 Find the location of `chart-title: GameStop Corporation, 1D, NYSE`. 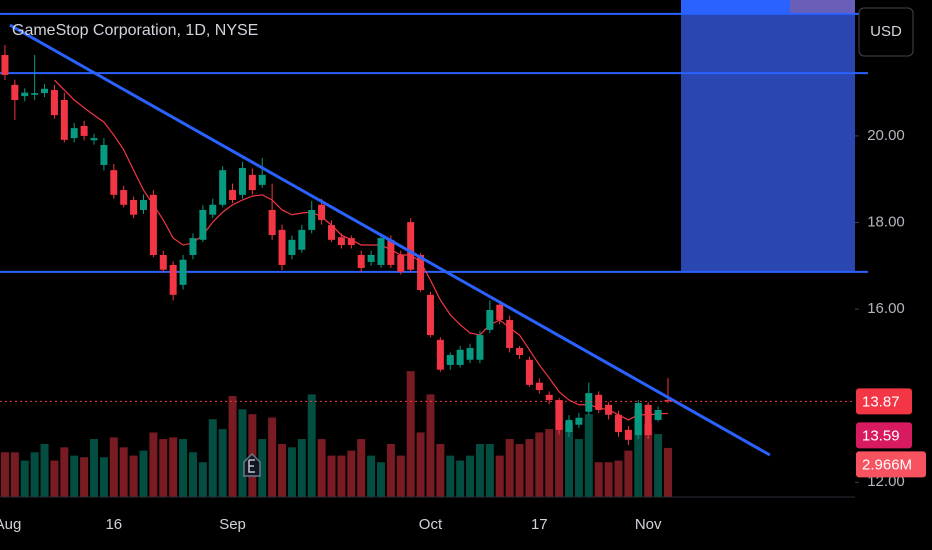

chart-title: GameStop Corporation, 1D, NYSE is located at coordinates (135, 30).